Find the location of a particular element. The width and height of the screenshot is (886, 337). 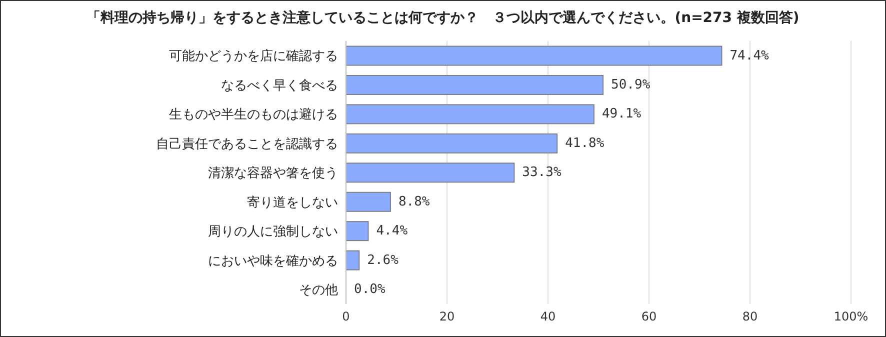

y-tick-label: 生ものや半生のものは避ける is located at coordinates (253, 115).